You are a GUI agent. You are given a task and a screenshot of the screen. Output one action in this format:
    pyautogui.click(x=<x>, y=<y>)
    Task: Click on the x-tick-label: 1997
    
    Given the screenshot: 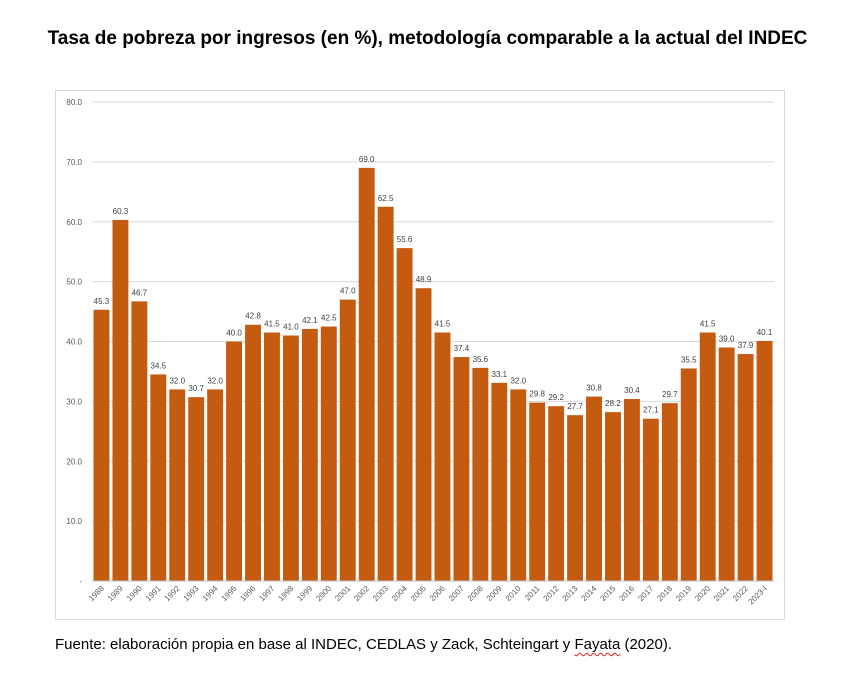 What is the action you would take?
    pyautogui.click(x=266, y=593)
    